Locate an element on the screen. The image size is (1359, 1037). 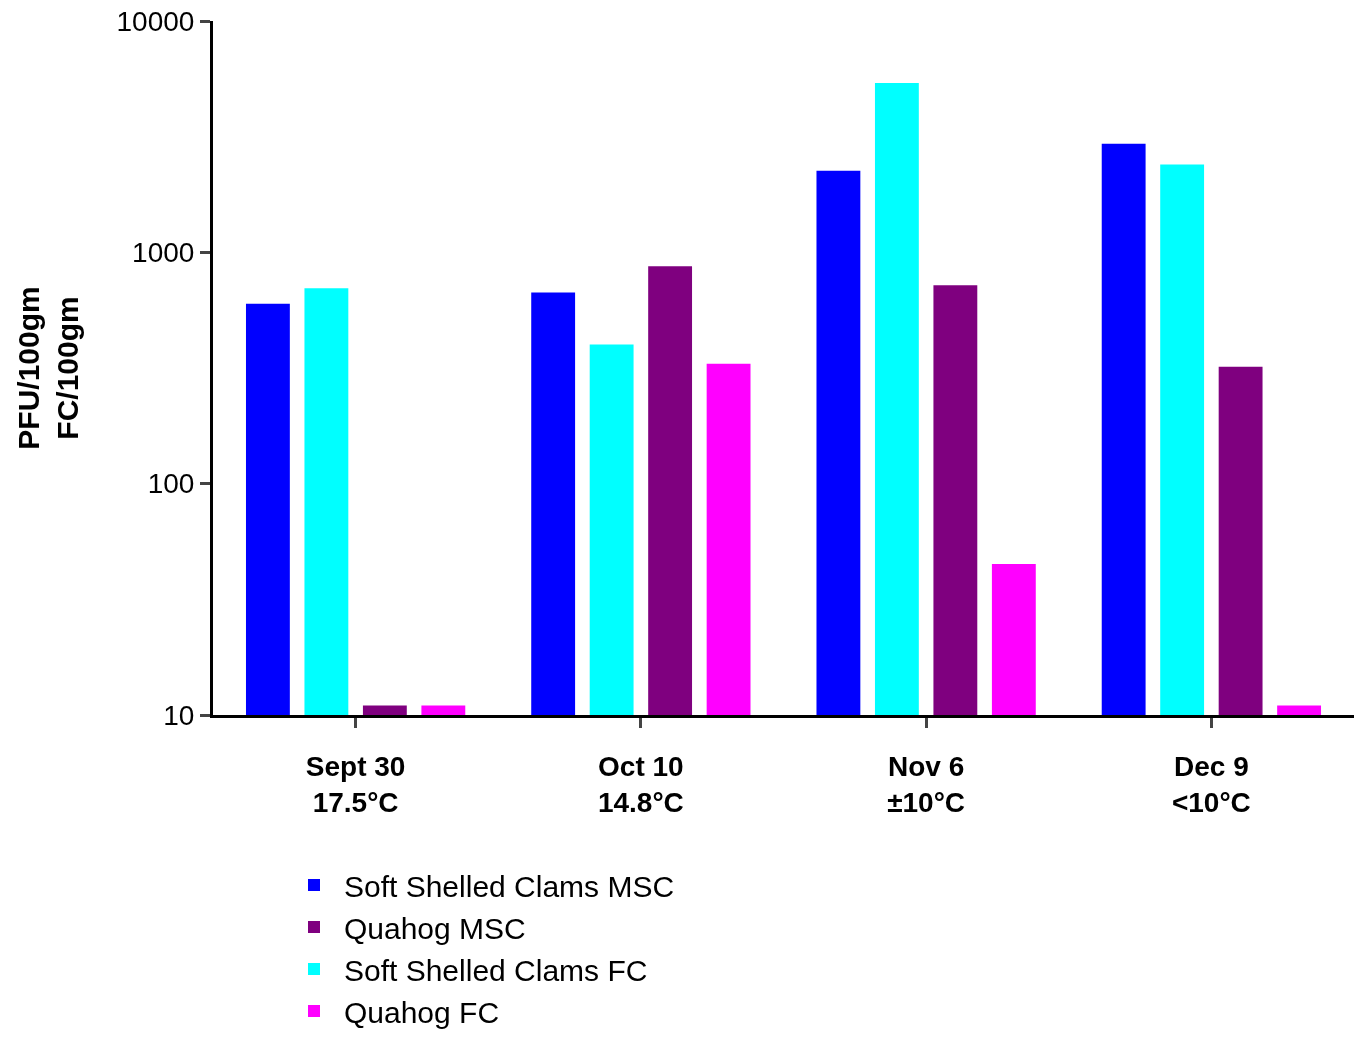
legend-label: Soft Shelled Clams MSC is located at coordinates (509, 886).